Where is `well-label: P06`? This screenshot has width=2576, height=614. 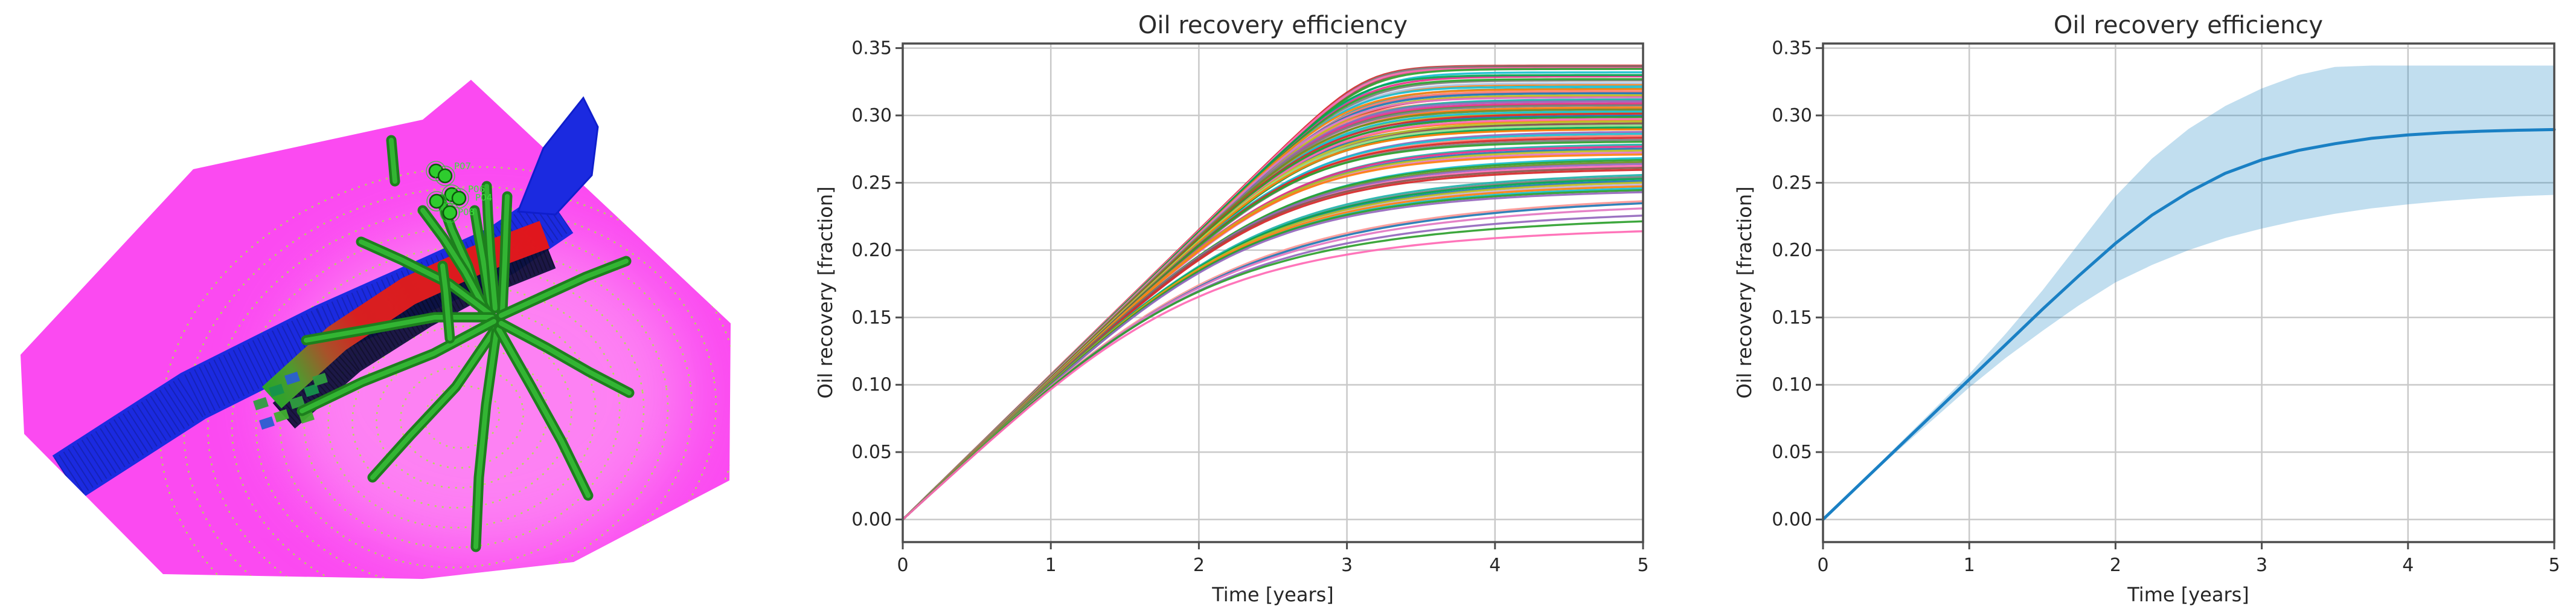 well-label: P06 is located at coordinates (476, 189).